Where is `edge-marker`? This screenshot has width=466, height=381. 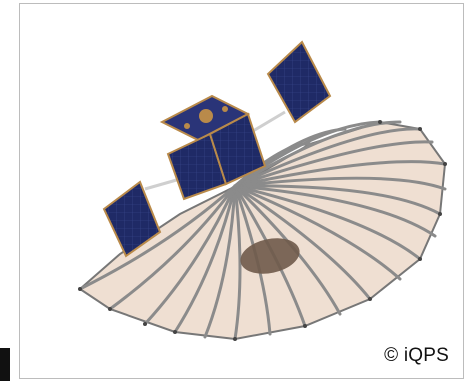
edge-marker is located at coordinates (5, 364).